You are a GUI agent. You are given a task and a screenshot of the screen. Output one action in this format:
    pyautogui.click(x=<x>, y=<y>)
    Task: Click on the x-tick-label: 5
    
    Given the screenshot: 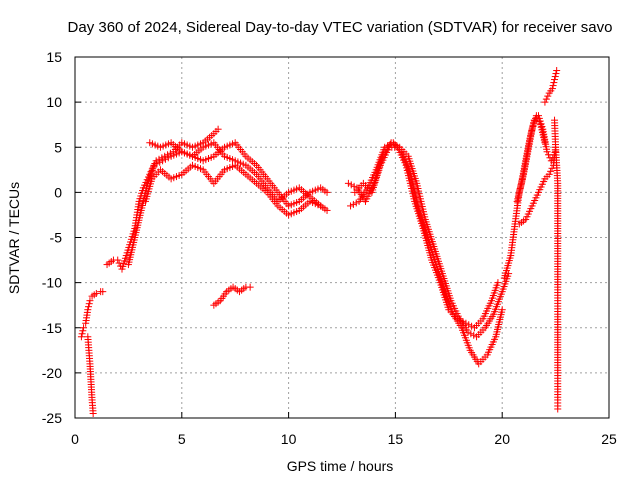 What is the action you would take?
    pyautogui.click(x=182, y=439)
    